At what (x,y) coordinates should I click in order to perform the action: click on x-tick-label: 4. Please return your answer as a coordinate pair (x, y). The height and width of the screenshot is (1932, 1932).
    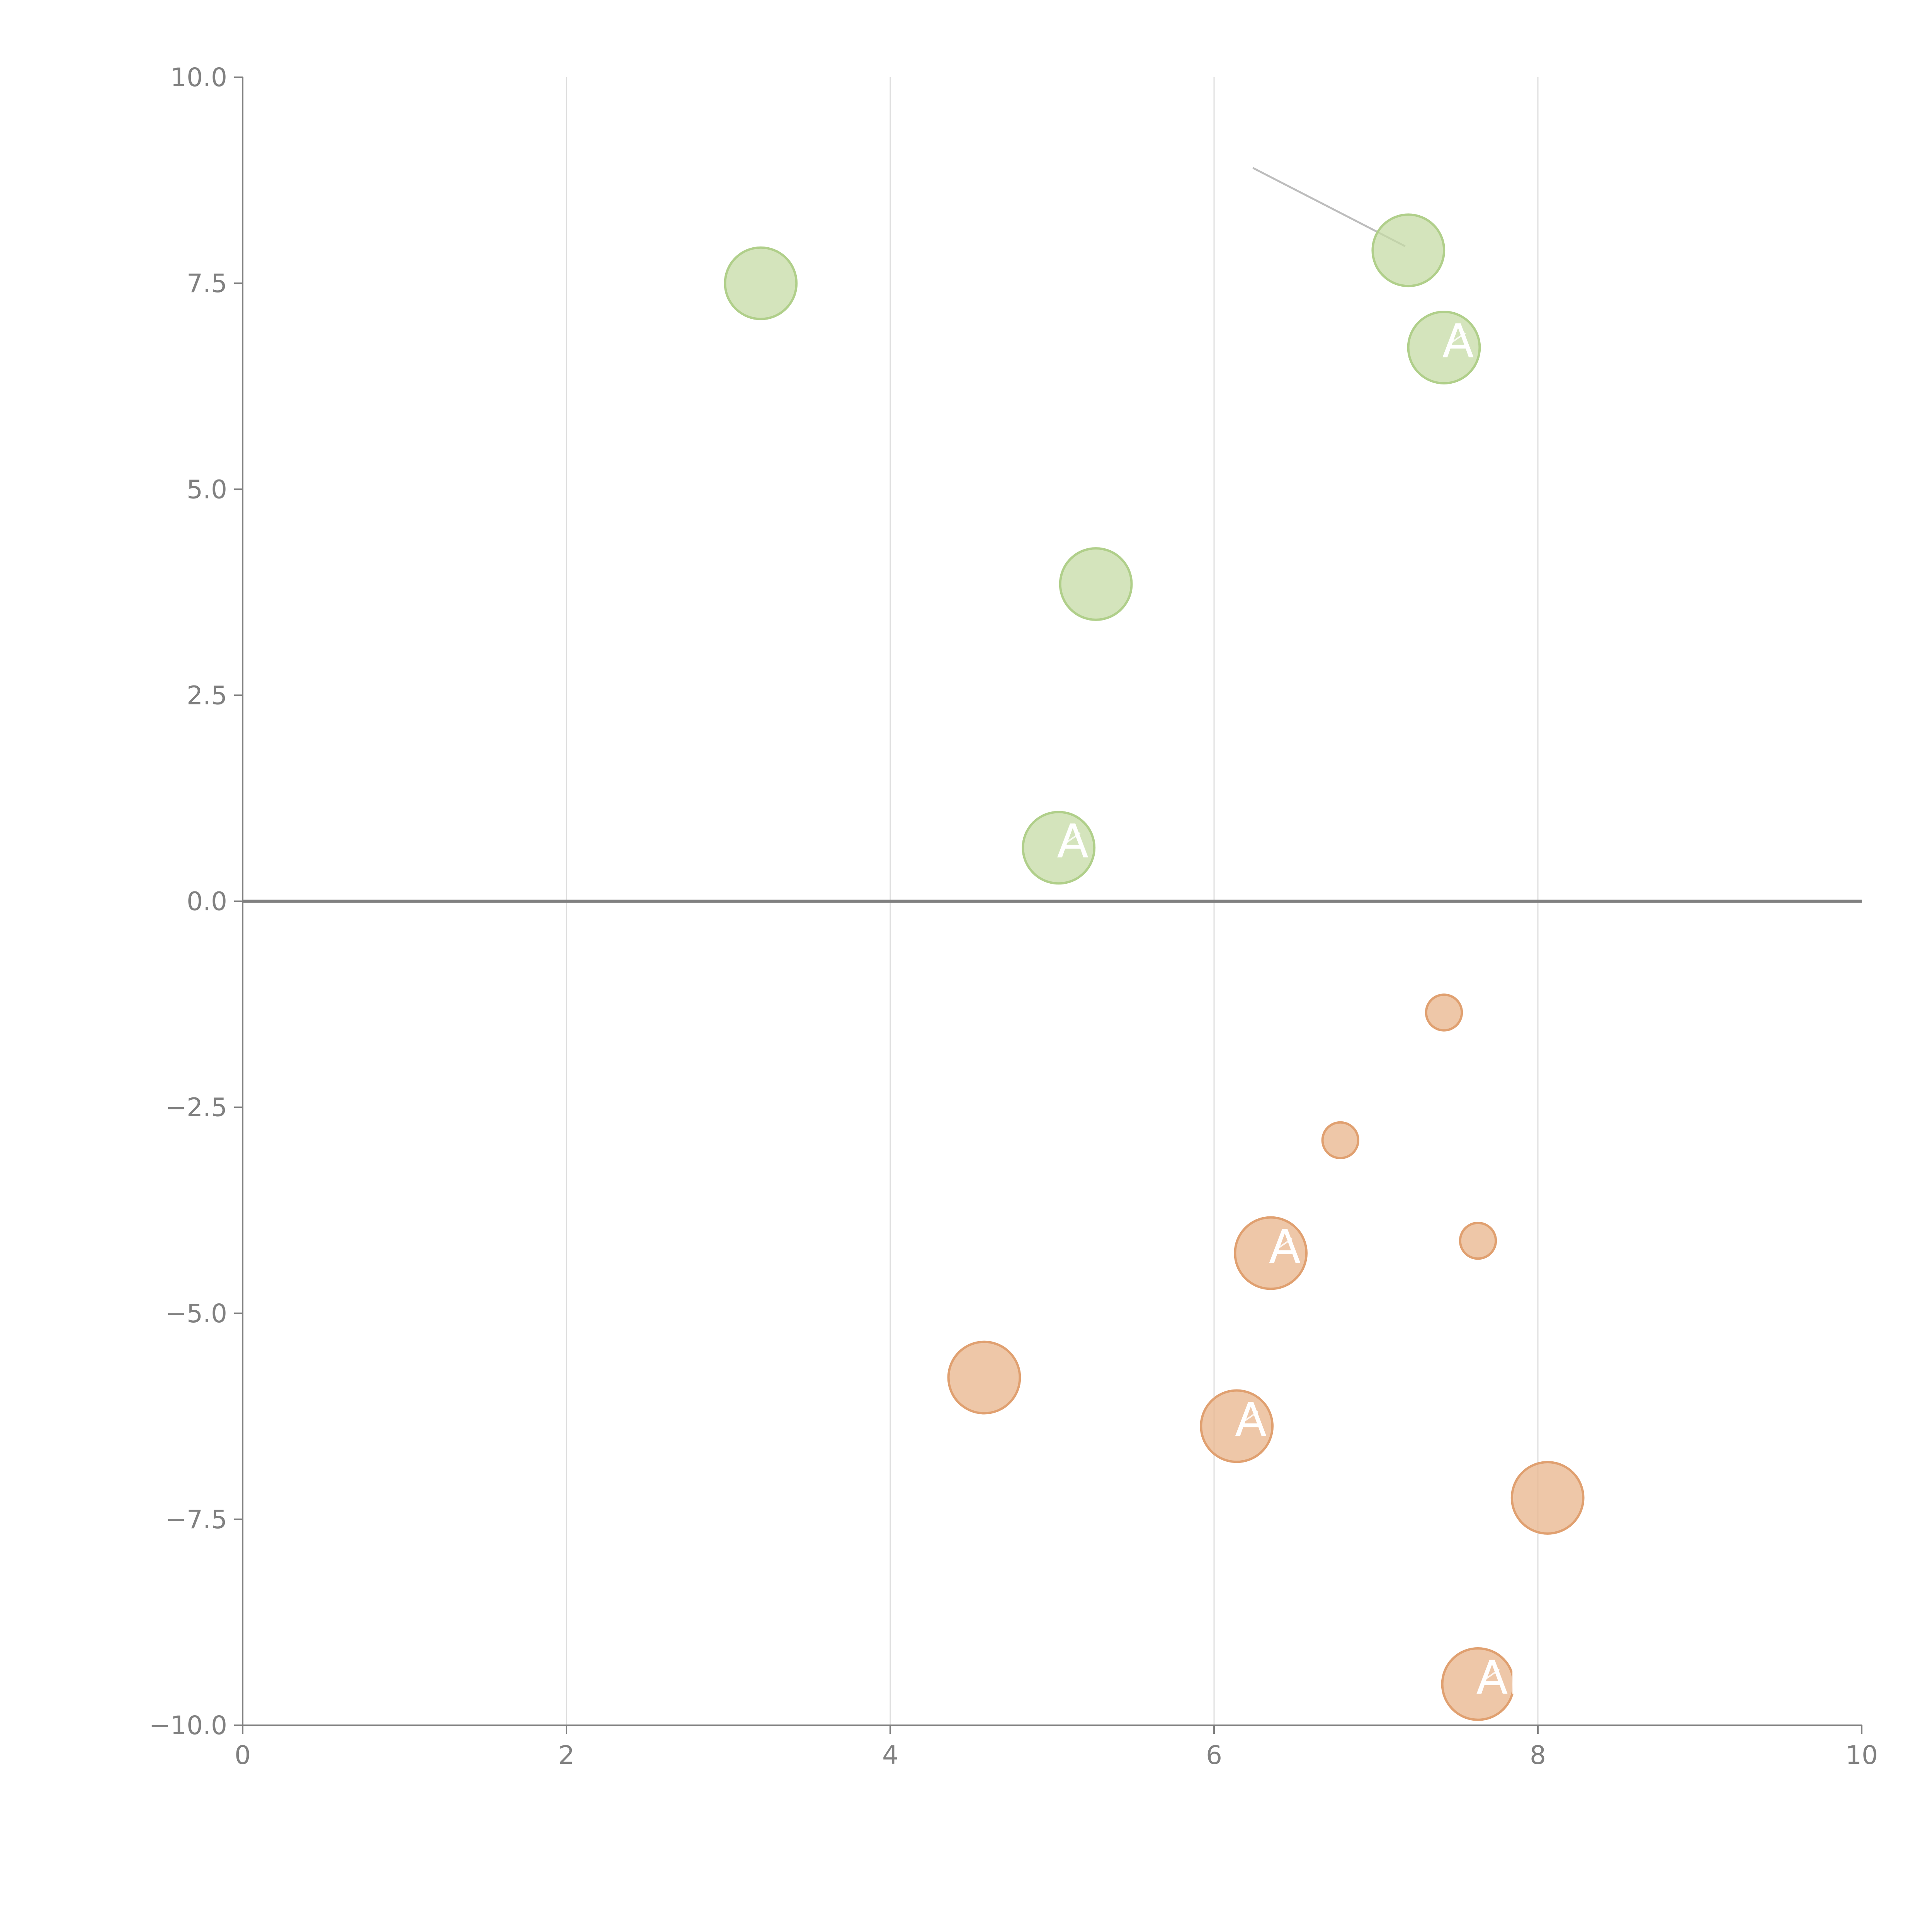
    Looking at the image, I should click on (890, 1755).